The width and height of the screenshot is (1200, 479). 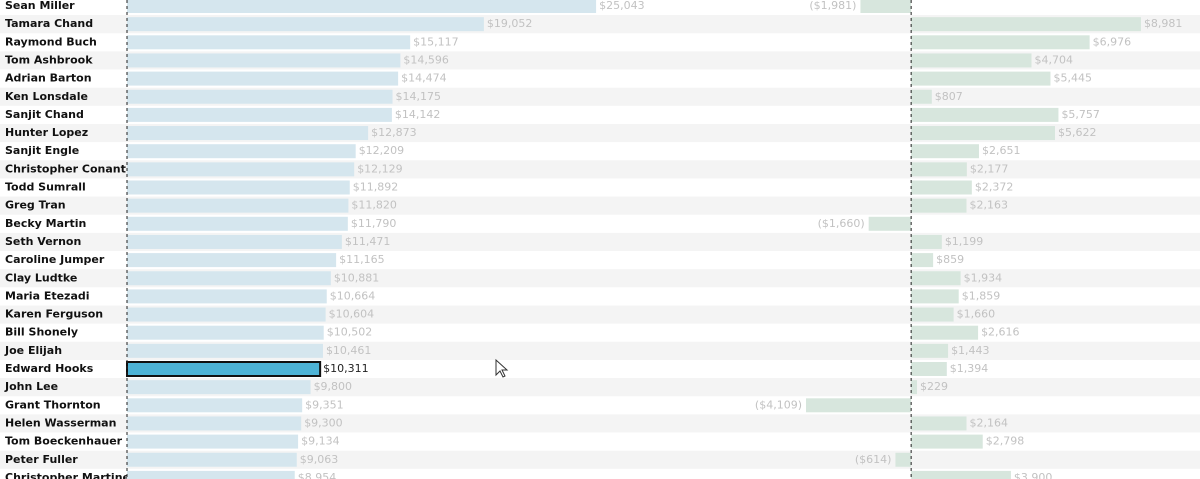 What do you see at coordinates (374, 205) in the screenshot?
I see `value-label: $11,820` at bounding box center [374, 205].